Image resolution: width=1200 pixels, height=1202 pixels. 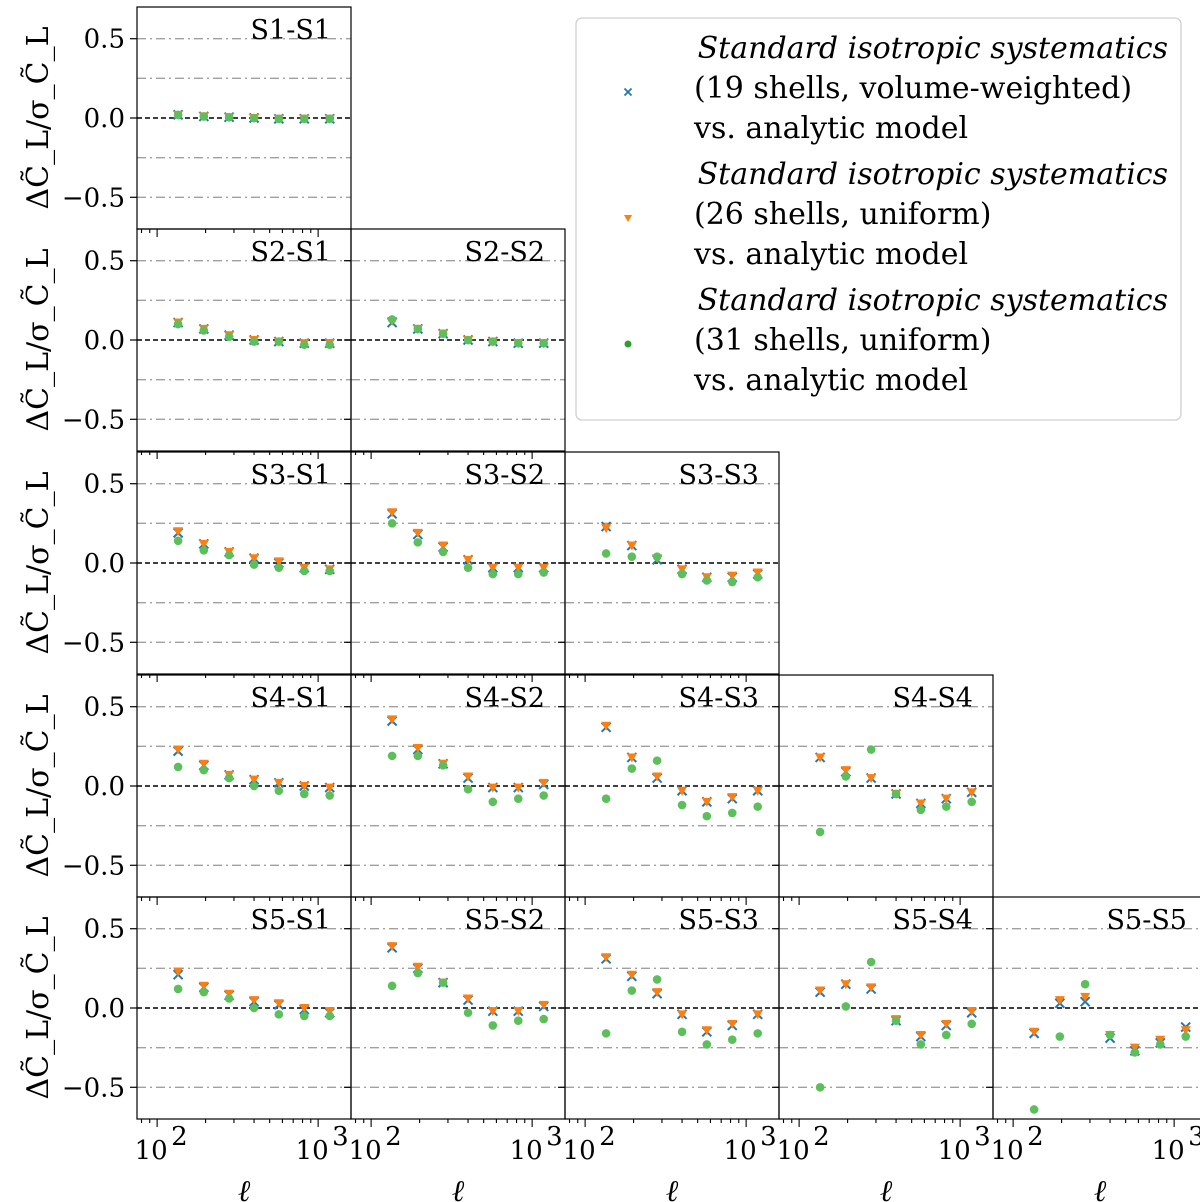 I want to click on x-tick-exponent: 3, so click(x=340, y=1137).